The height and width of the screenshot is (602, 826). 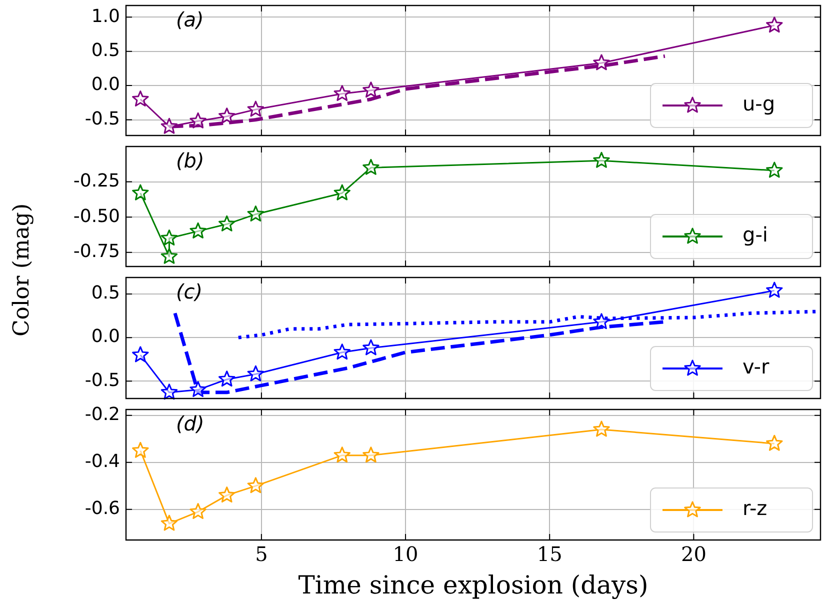 I want to click on x-axis-title: Time since explosion (days), so click(x=473, y=585).